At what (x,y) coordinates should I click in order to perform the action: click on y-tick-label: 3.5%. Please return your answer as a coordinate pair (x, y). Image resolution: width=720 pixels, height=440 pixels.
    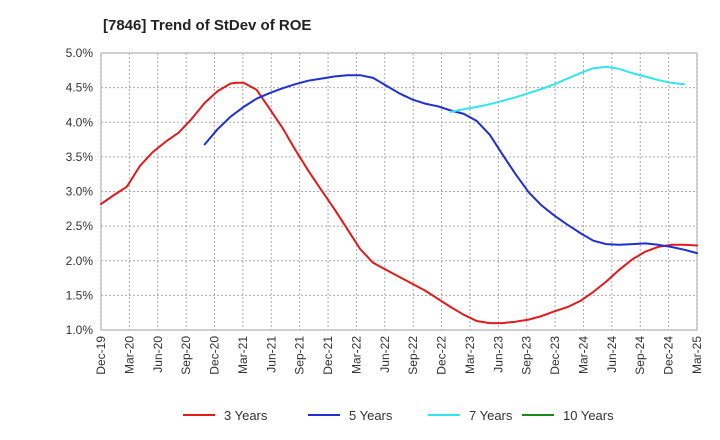
    Looking at the image, I should click on (80, 157).